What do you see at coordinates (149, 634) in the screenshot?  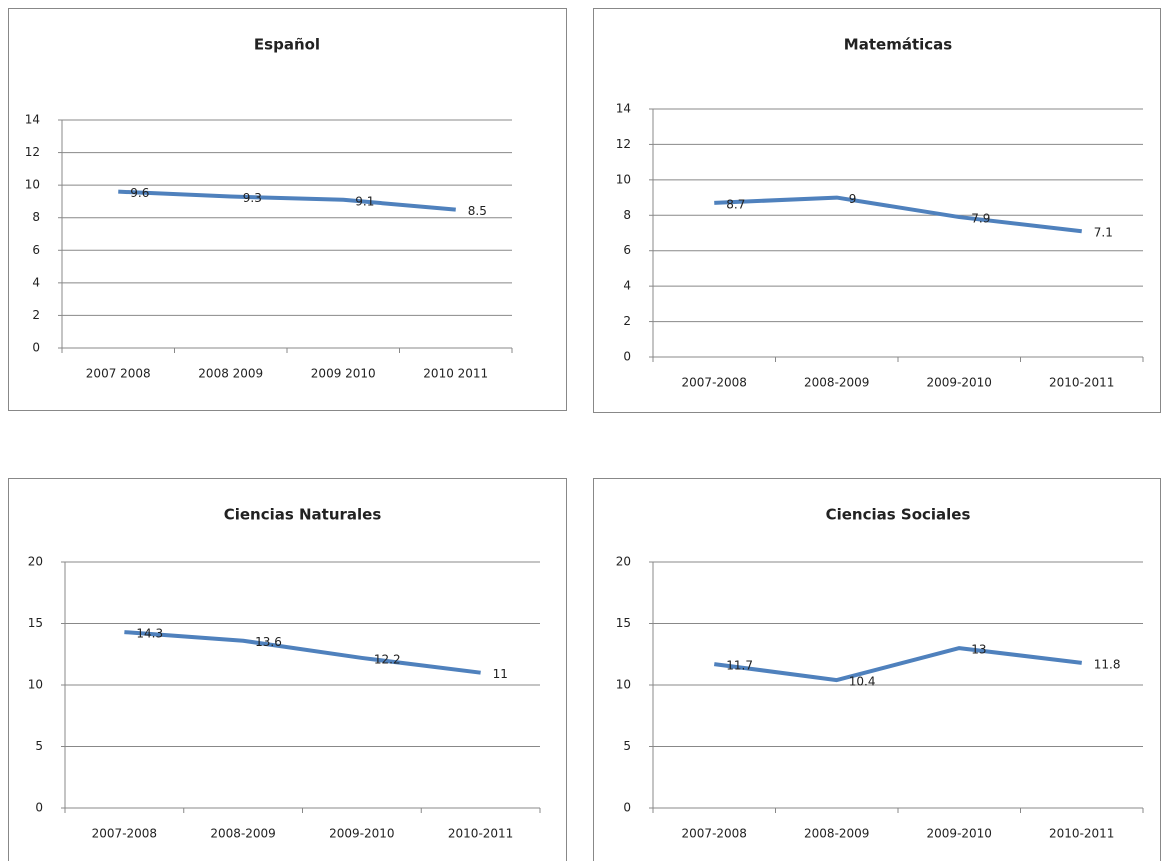 I see `data-label: 14.3` at bounding box center [149, 634].